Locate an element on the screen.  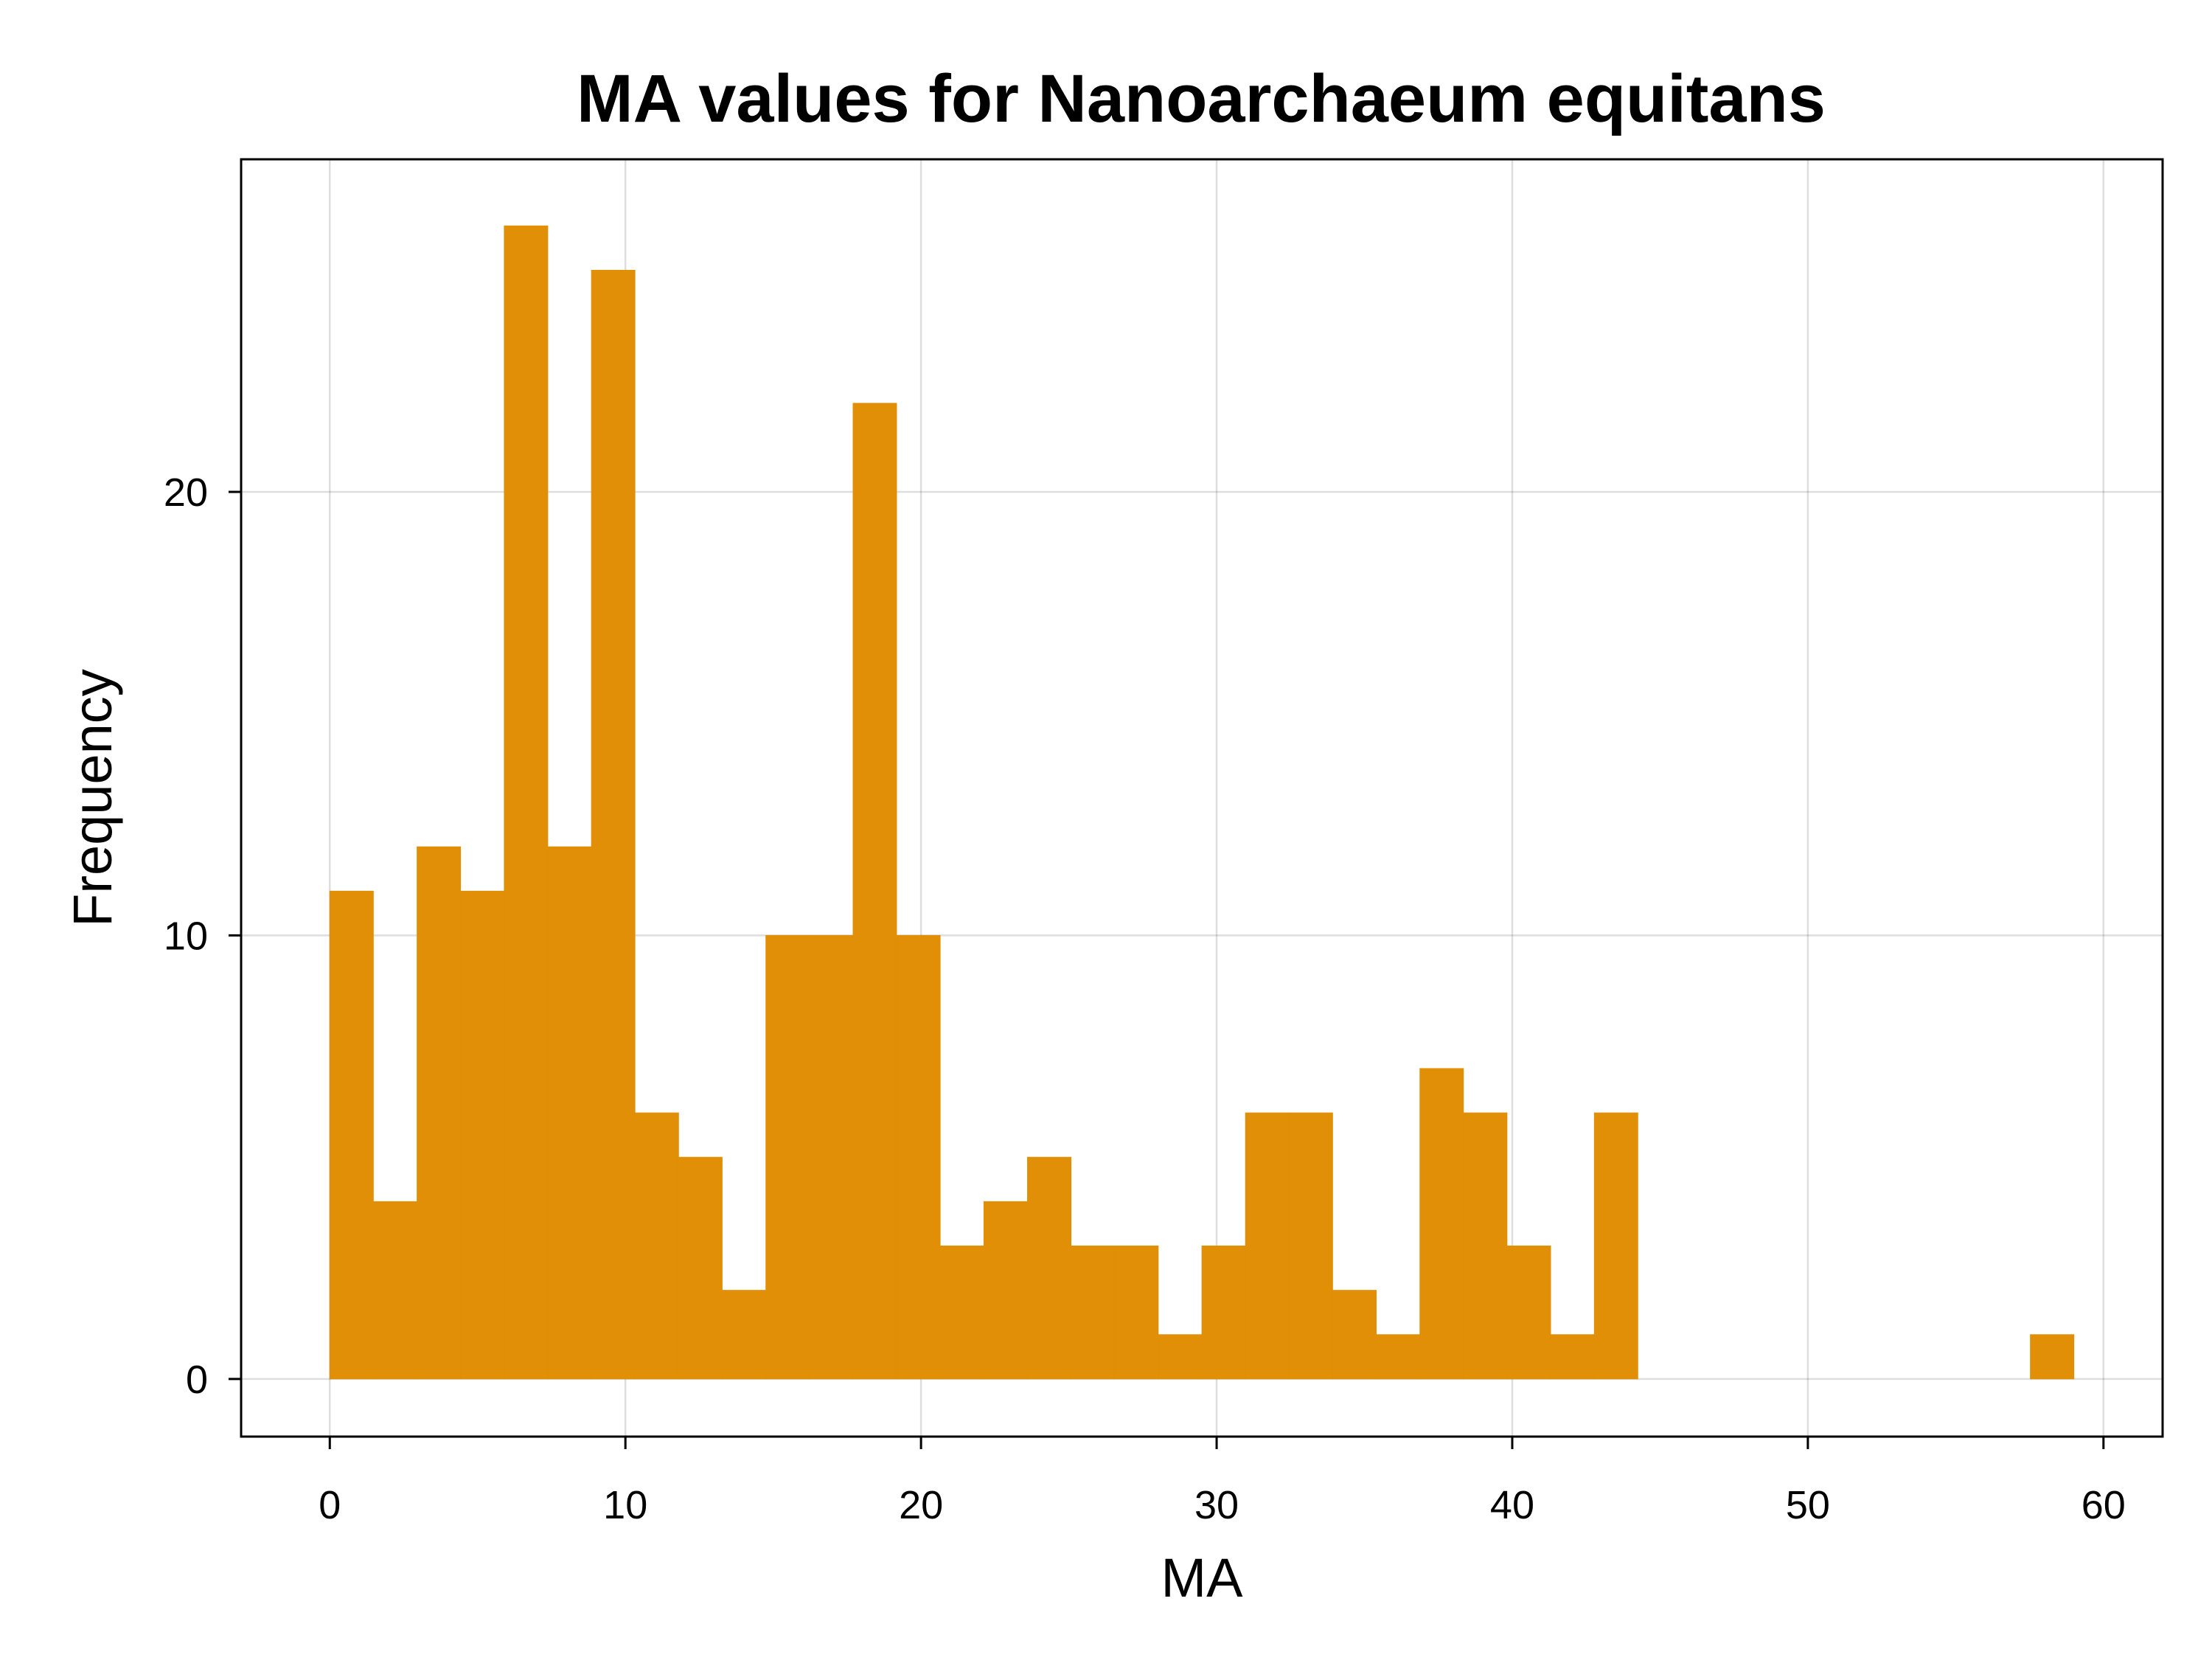
x-tick-label: 30 is located at coordinates (1216, 1505).